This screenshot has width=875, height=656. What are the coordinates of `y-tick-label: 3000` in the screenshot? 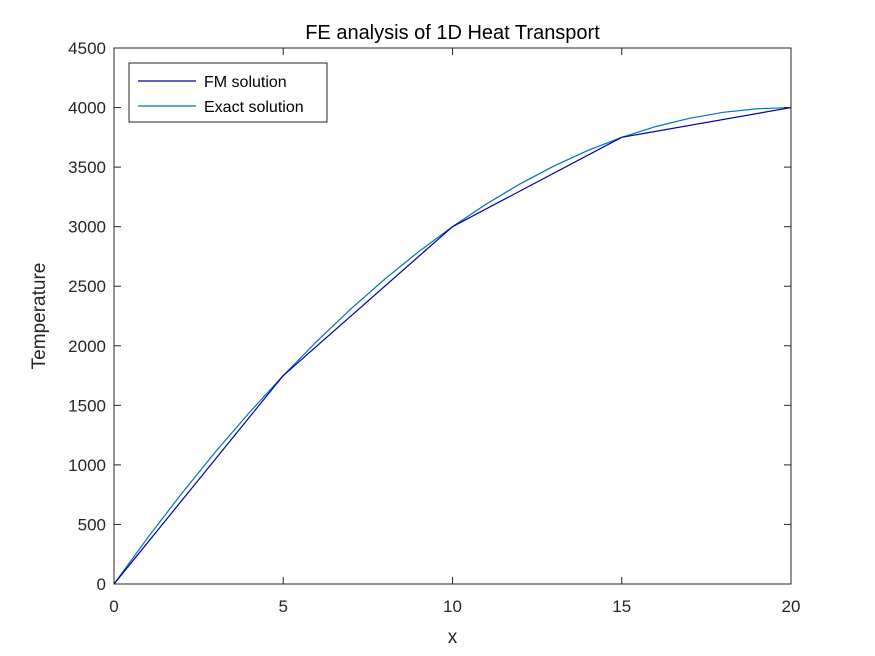 It's located at (87, 227).